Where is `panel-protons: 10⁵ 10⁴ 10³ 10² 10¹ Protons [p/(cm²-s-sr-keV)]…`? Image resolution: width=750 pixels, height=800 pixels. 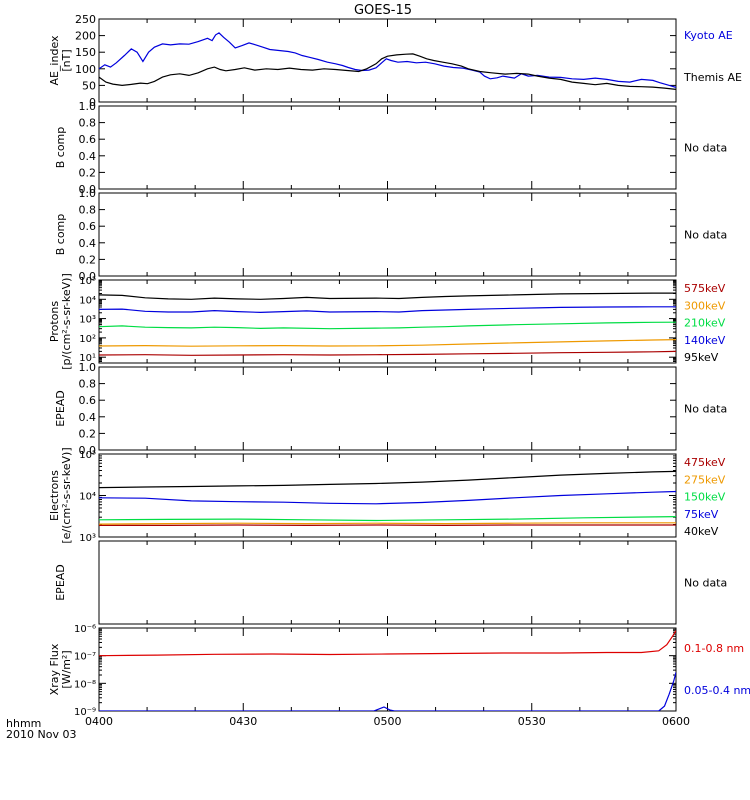
panel-protons: 10⁵ 10⁴ 10³ 10² 10¹ Protons [p/(cm²-s-sr-keV)]… is located at coordinates (387, 321).